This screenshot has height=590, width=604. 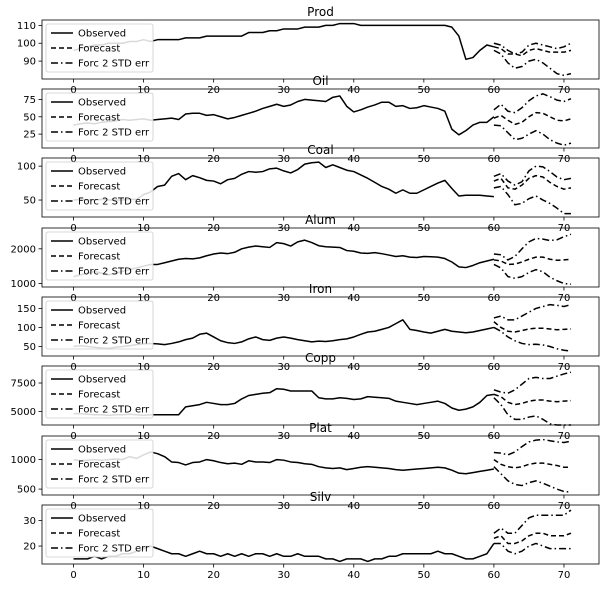 What do you see at coordinates (532, 548) in the screenshot?
I see `series-forc-lower-silv` at bounding box center [532, 548].